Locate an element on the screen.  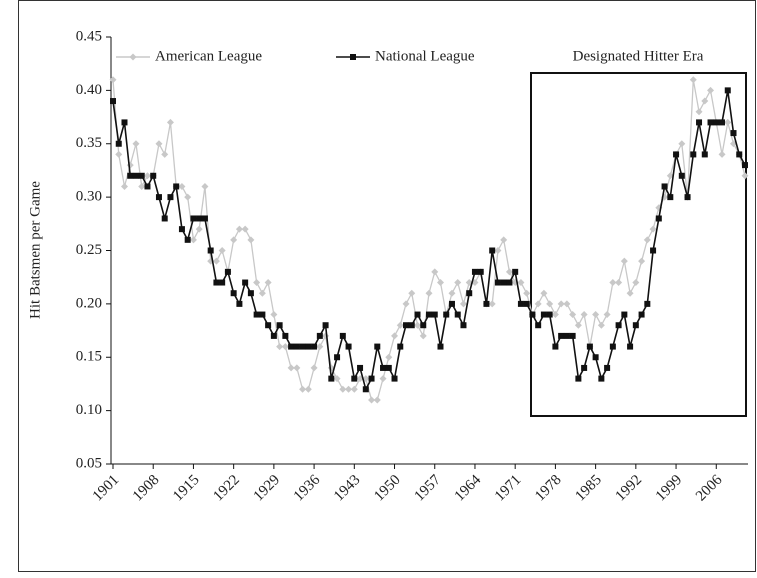
annotation: Designated Hitter Era is located at coordinates (638, 56).